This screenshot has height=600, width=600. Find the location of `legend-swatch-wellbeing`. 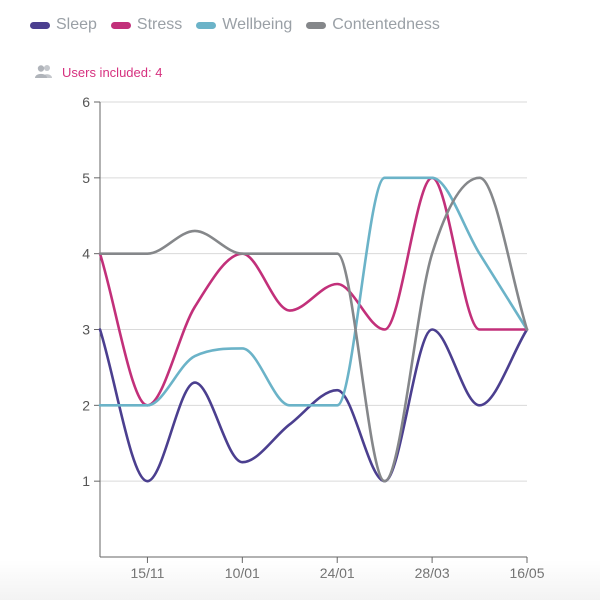

legend-swatch-wellbeing is located at coordinates (206, 25).